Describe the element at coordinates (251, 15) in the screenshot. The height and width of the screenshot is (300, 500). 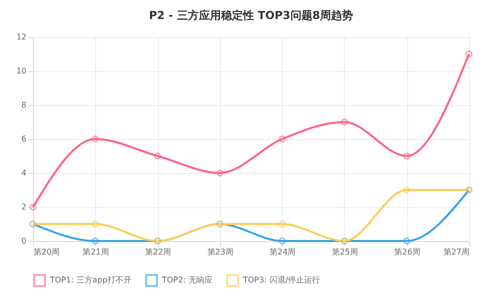
I see `chart-title: P2 - 三方应用稳定性 TOP3问题8周趋势` at that location.